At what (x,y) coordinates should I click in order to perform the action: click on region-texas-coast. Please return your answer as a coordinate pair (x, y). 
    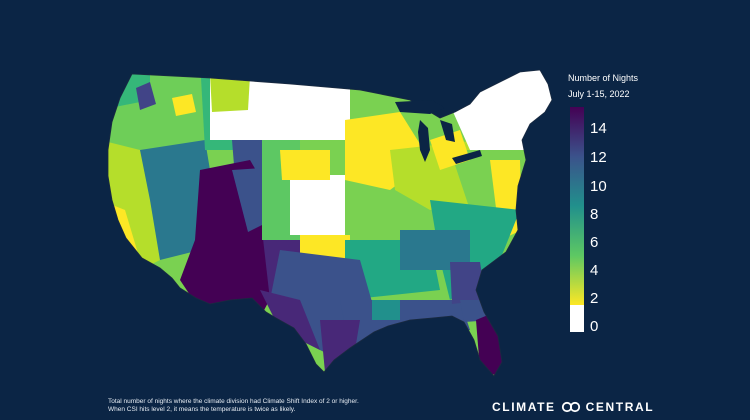
    Looking at the image, I should click on (340, 348).